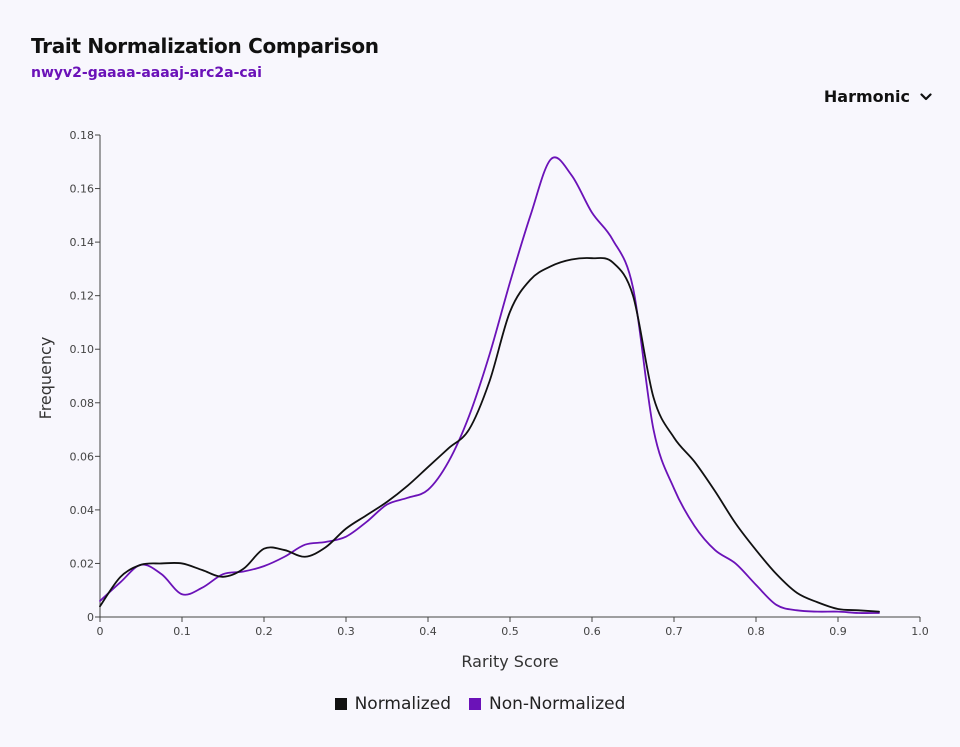  I want to click on y-tick-label: 0.10, so click(82, 349).